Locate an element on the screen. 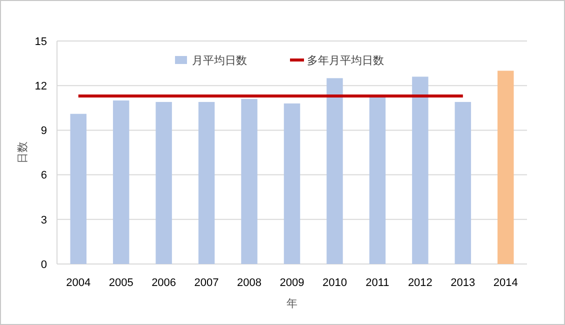 Image resolution: width=565 pixels, height=325 pixels. y-tick-label: 3 is located at coordinates (43, 220).